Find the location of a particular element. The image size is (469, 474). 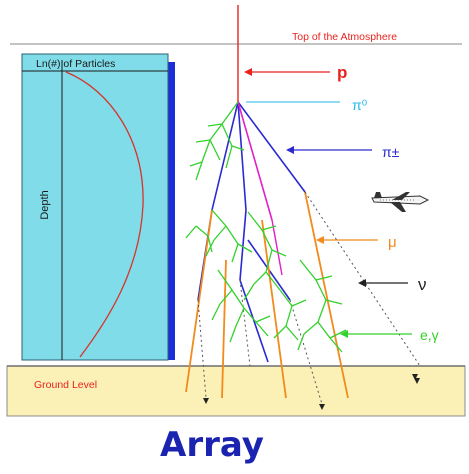

neutrino-pointer-head is located at coordinates (362, 283).